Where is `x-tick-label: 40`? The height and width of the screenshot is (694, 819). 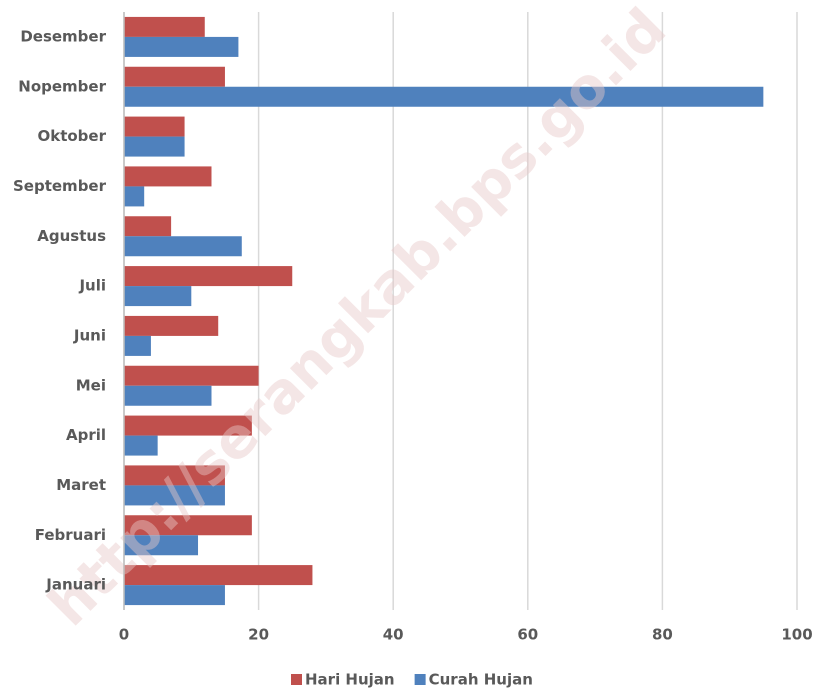
x-tick-label: 40 is located at coordinates (393, 635).